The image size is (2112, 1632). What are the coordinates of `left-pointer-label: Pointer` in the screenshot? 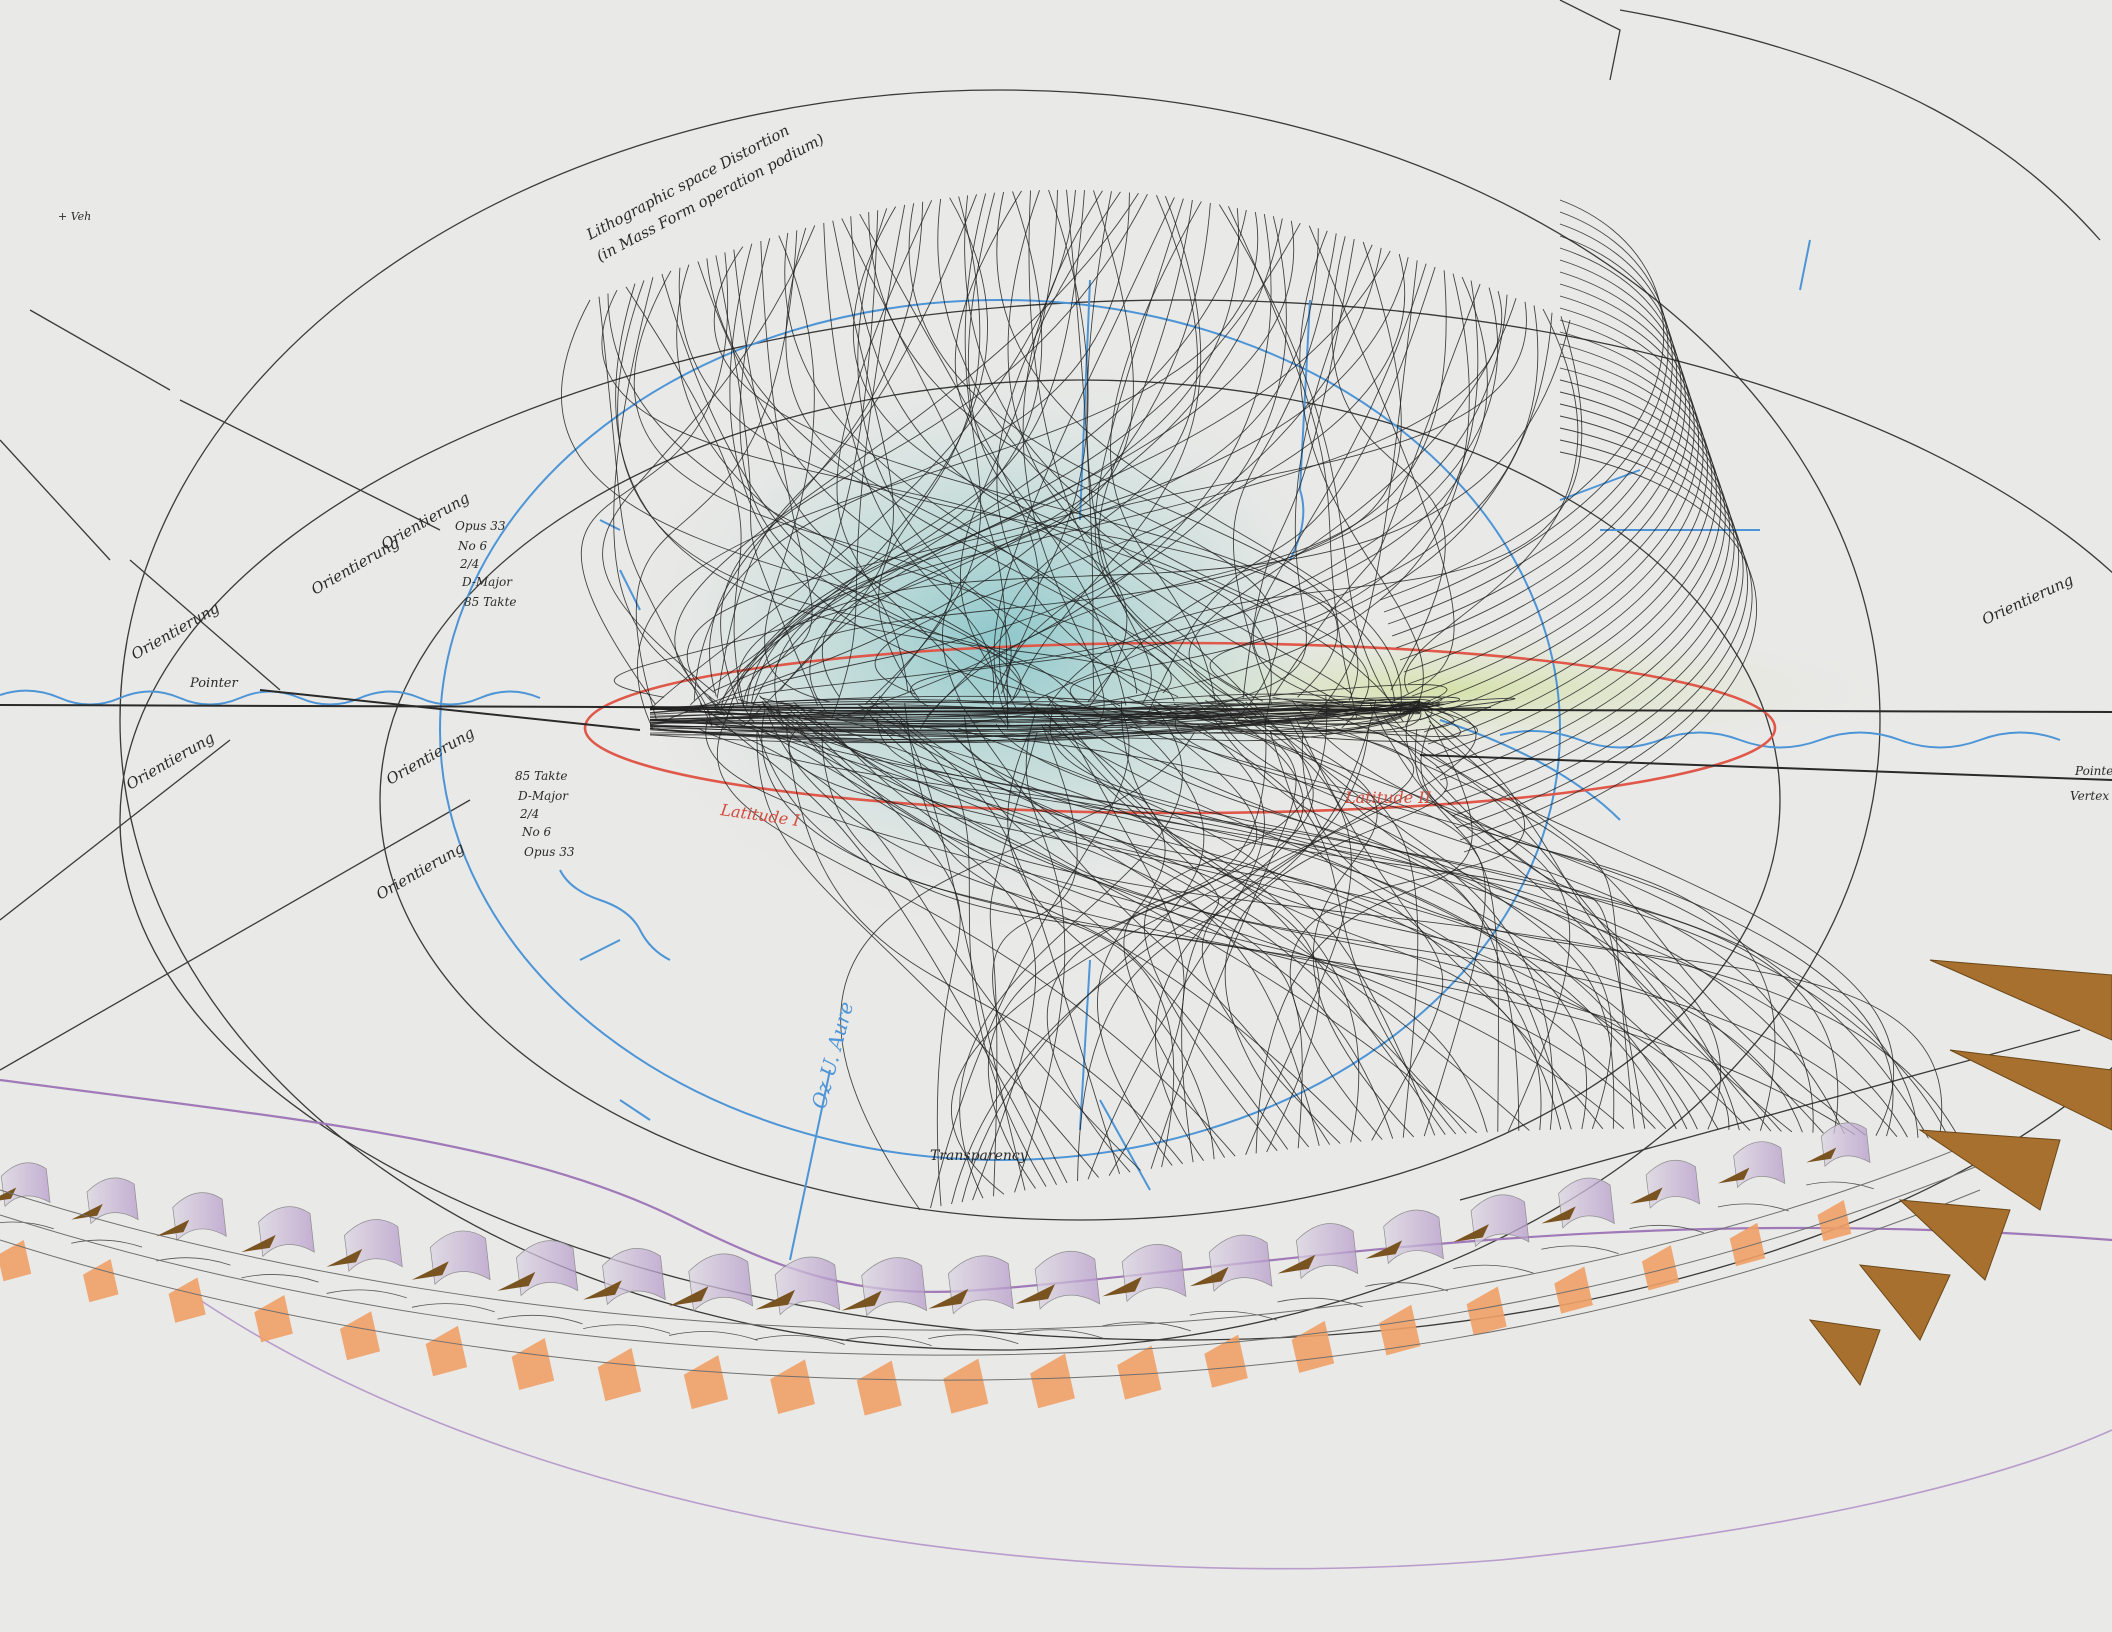 It's located at (213, 683).